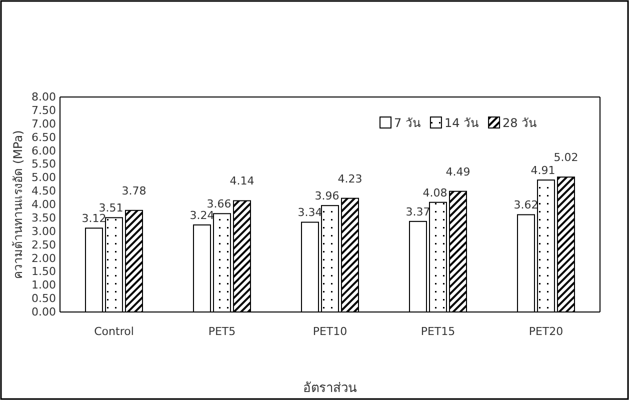 Image resolution: width=629 pixels, height=400 pixels. I want to click on data-label: 3.34, so click(310, 213).